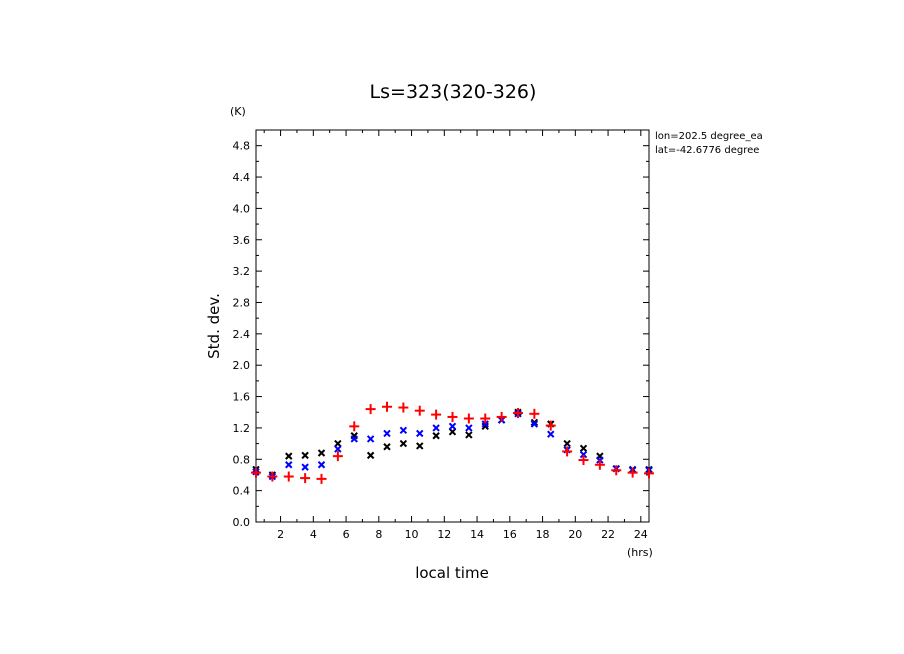 Image resolution: width=904 pixels, height=654 pixels. I want to click on y-tick-label: 4.4, so click(242, 177).